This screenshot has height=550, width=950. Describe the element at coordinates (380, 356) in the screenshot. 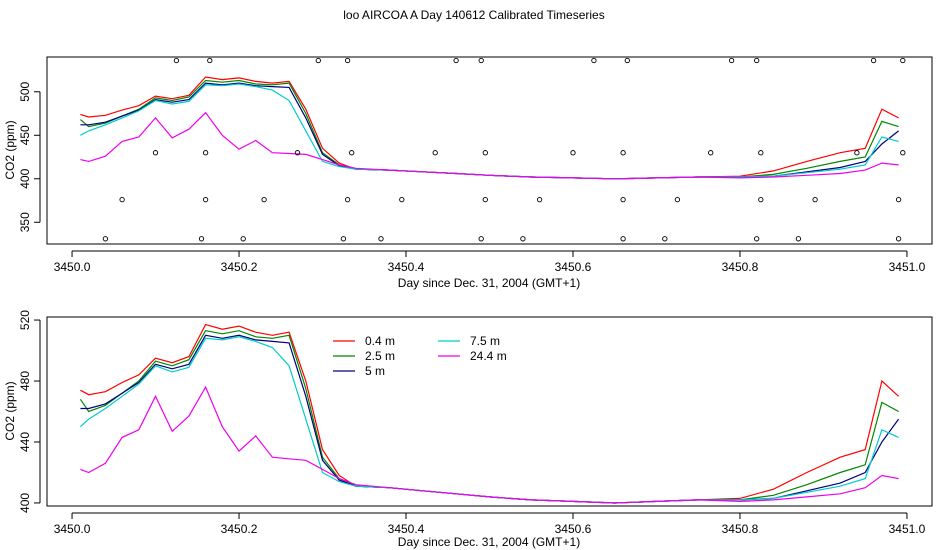

I see `legend-label: 2.5 m` at that location.